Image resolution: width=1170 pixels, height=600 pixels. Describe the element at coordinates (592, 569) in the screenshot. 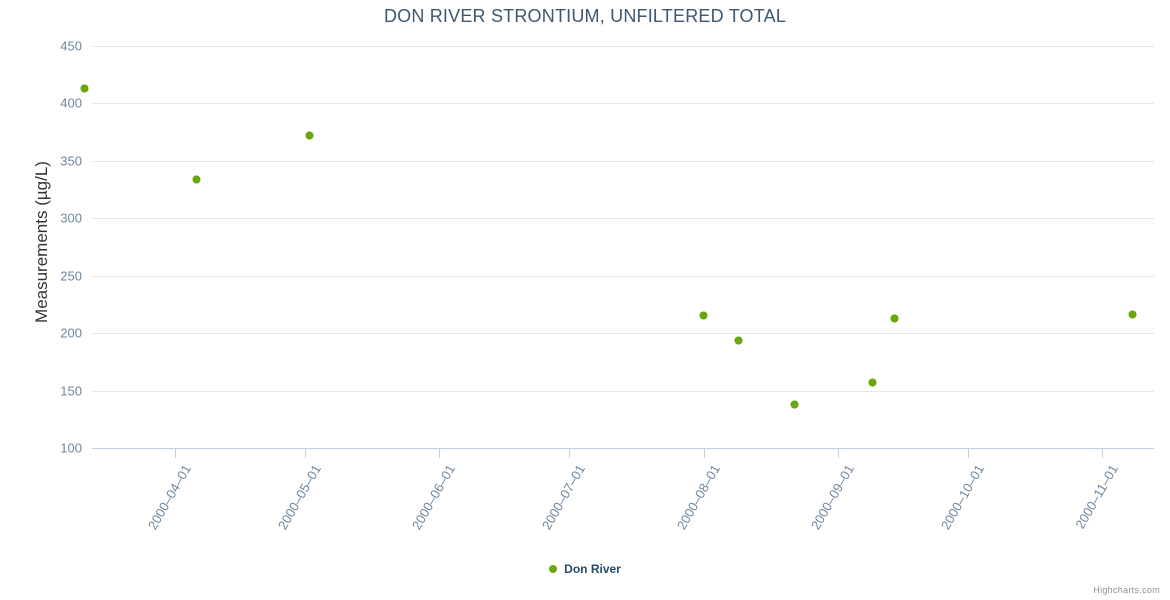

I see `legend-item-label: Don River` at that location.